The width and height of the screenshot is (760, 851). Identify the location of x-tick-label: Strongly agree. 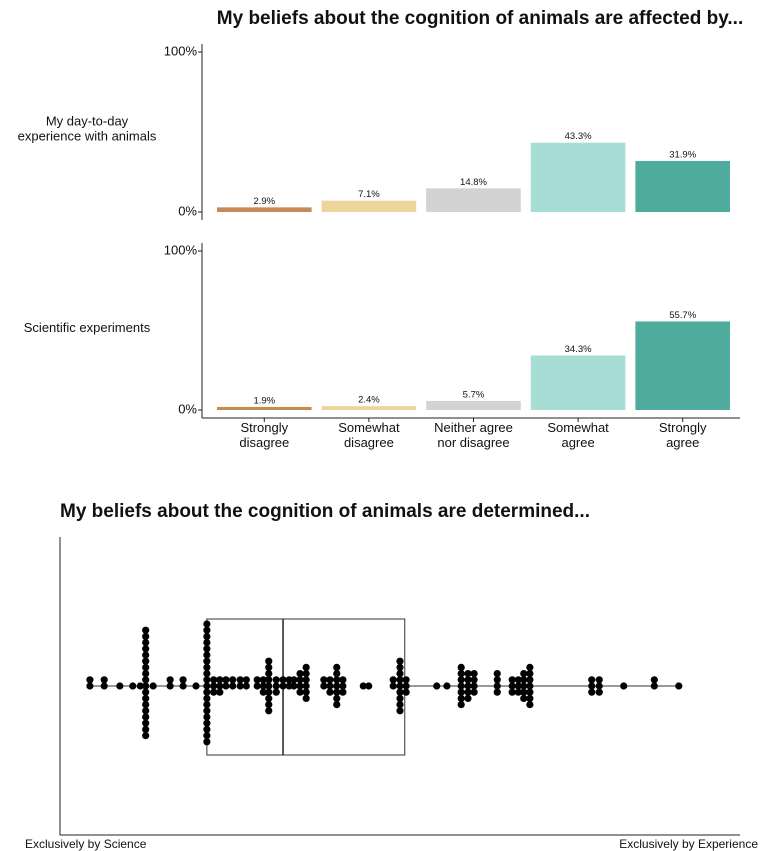
(683, 435).